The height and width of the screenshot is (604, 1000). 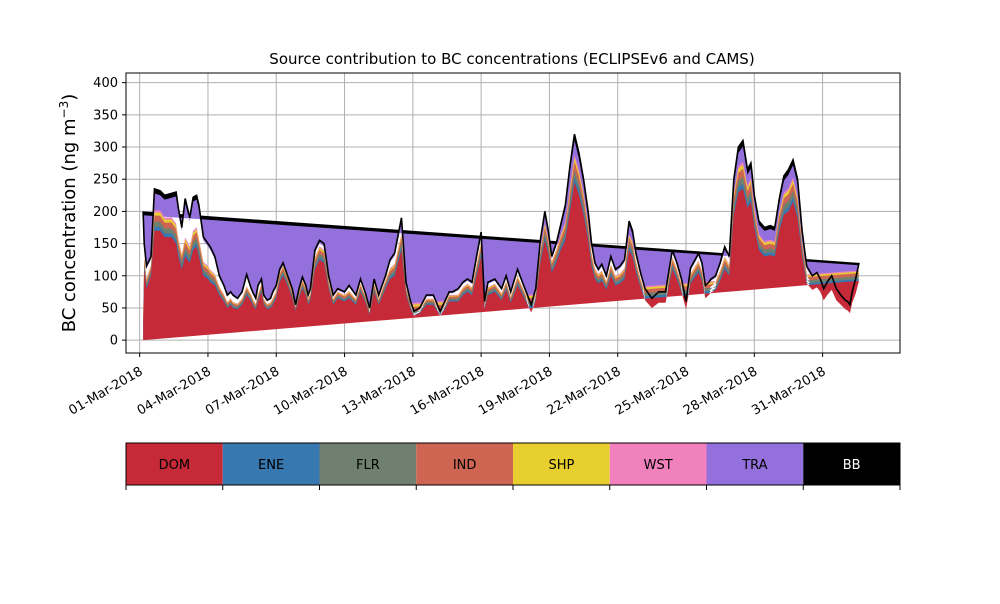 I want to click on legend-label-ENE: ENE, so click(x=271, y=465).